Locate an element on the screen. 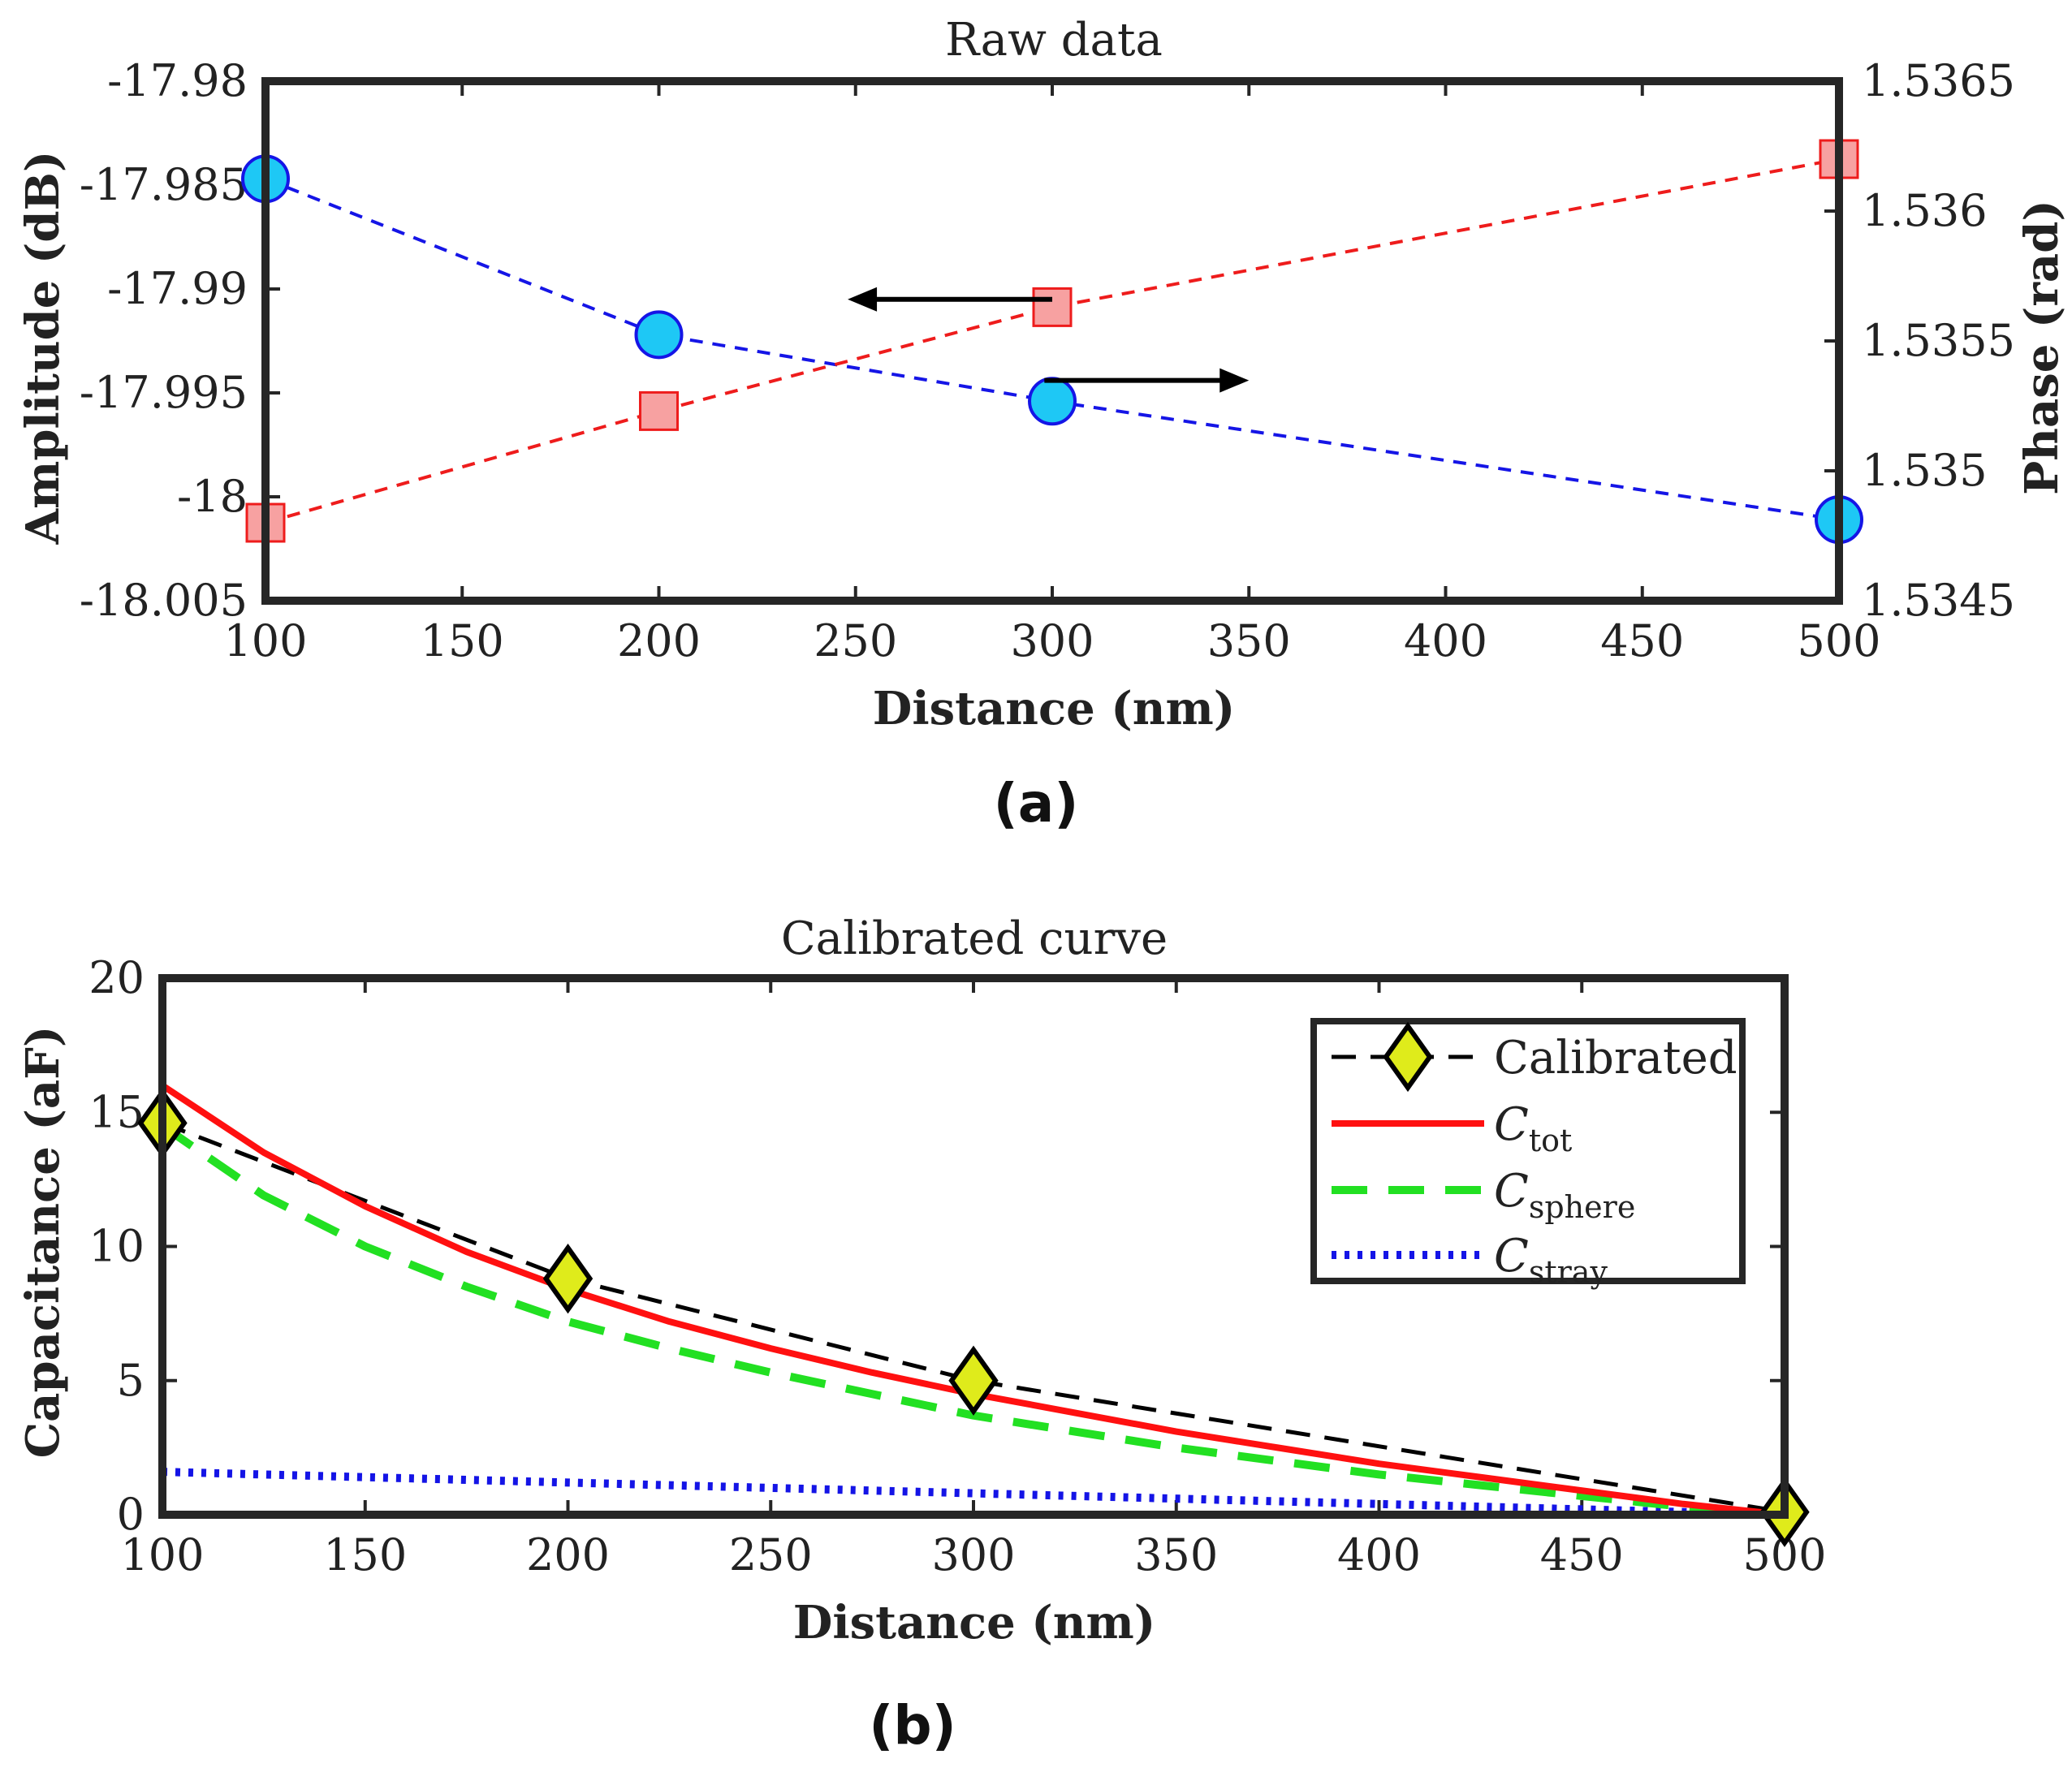 Image resolution: width=2072 pixels, height=1768 pixels. legend-label-main: Calibrated is located at coordinates (1615, 1058).